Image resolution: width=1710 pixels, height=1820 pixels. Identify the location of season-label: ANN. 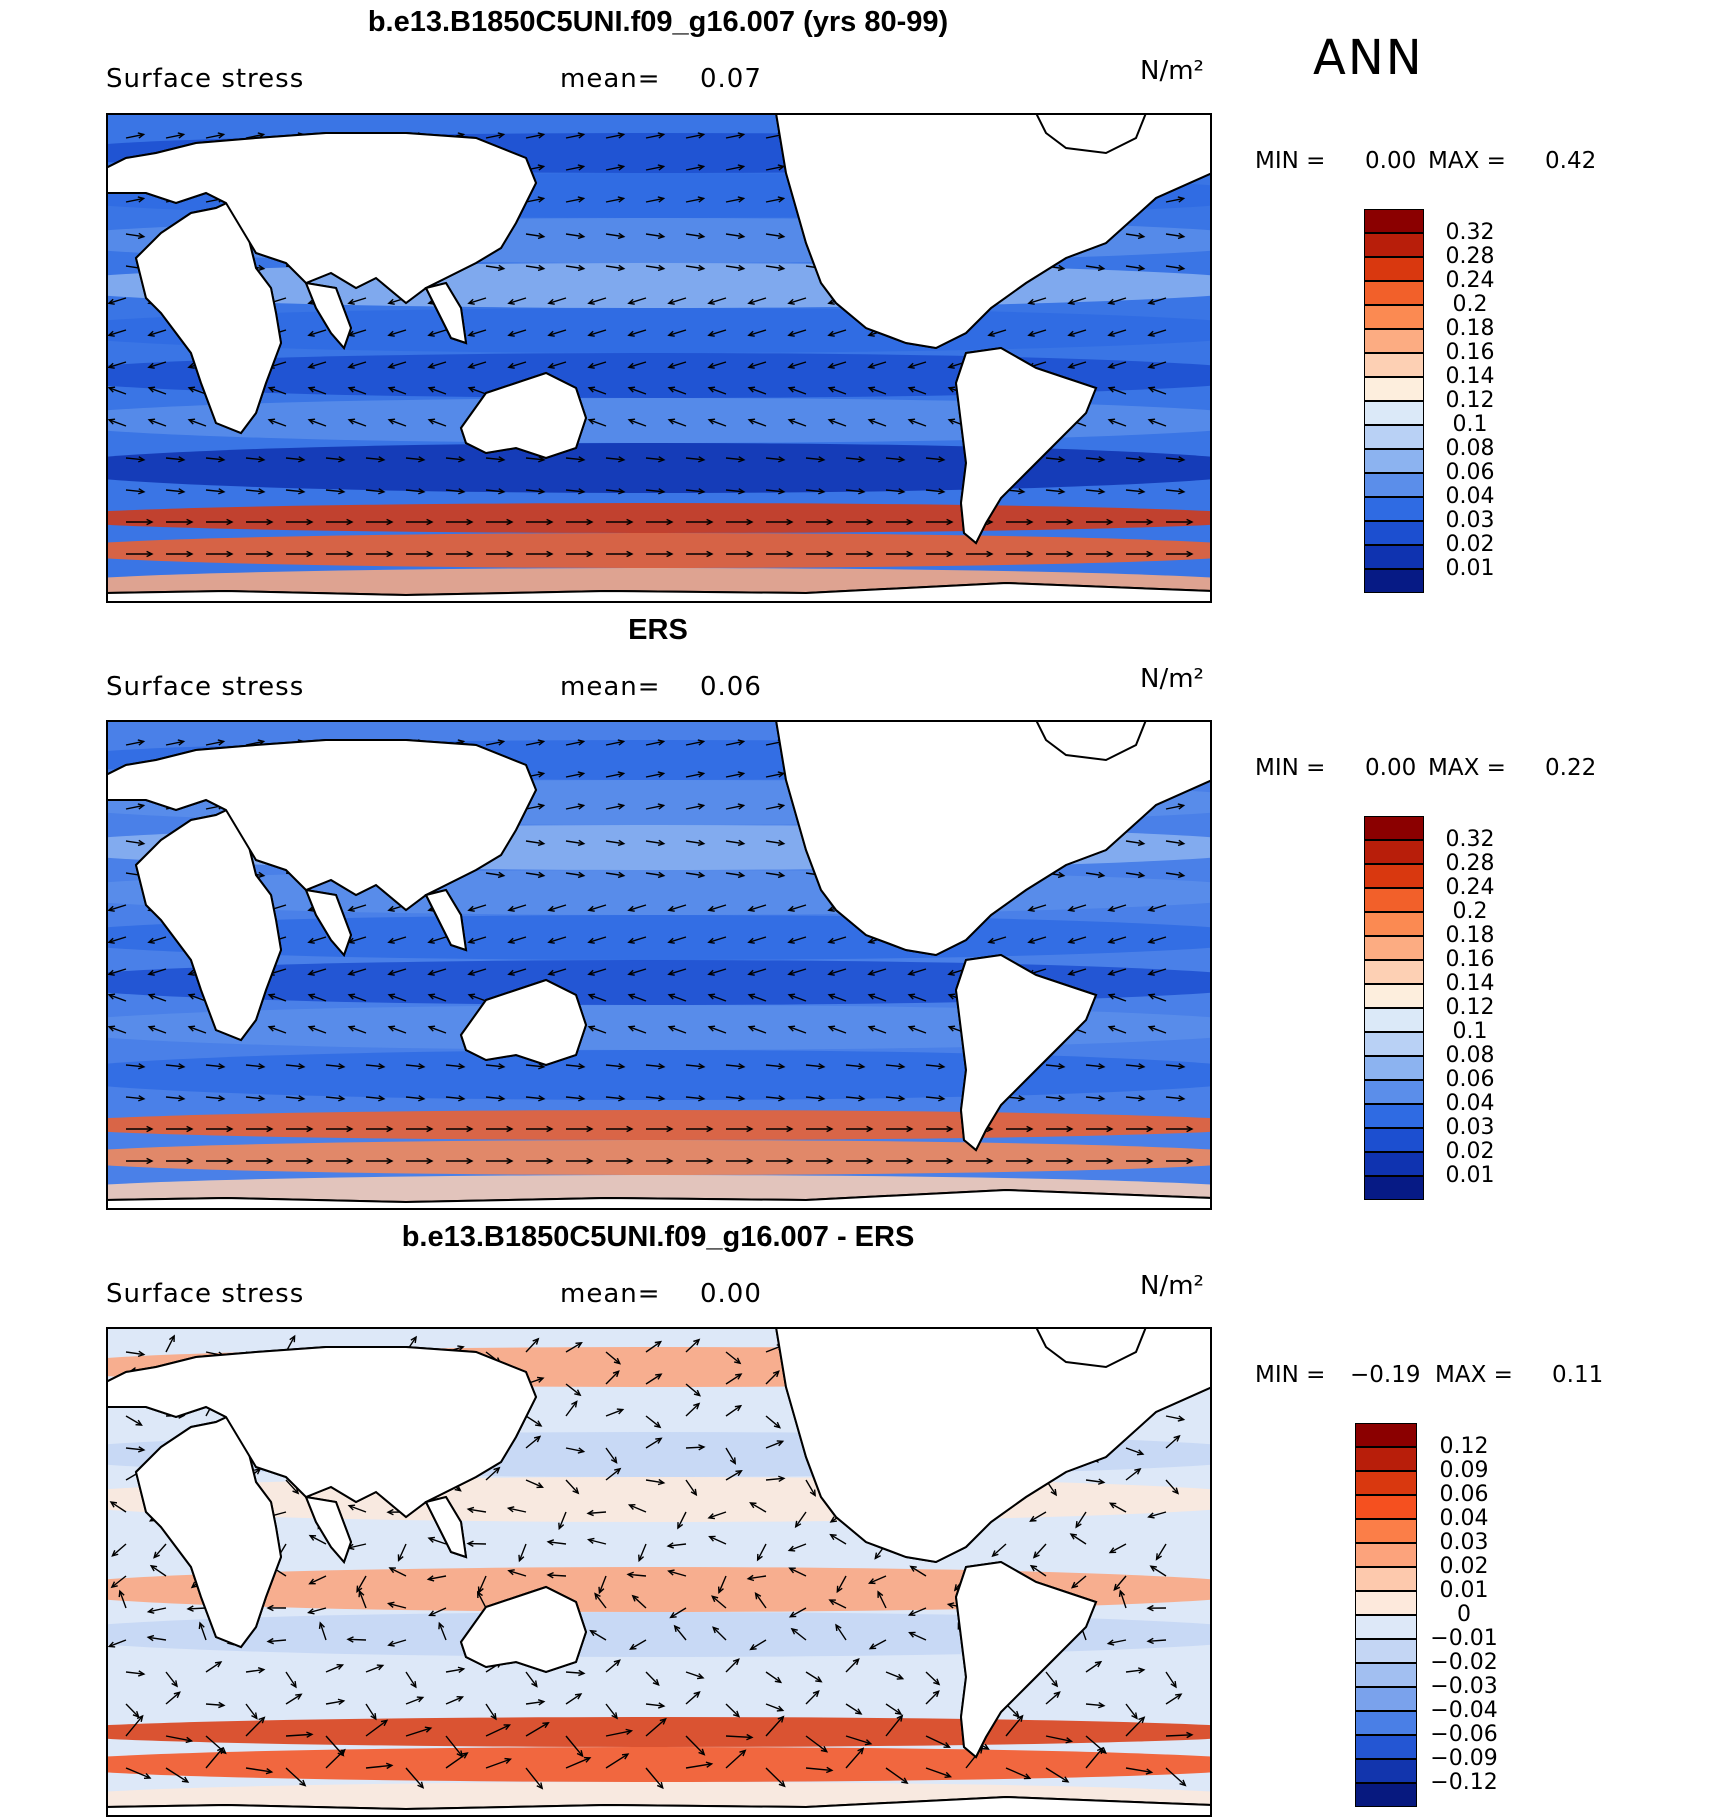
(1368, 58).